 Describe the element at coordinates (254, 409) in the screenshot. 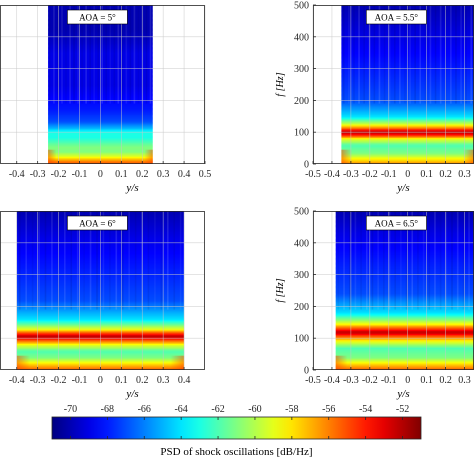

I see `colorbar-tick-label: -60` at that location.